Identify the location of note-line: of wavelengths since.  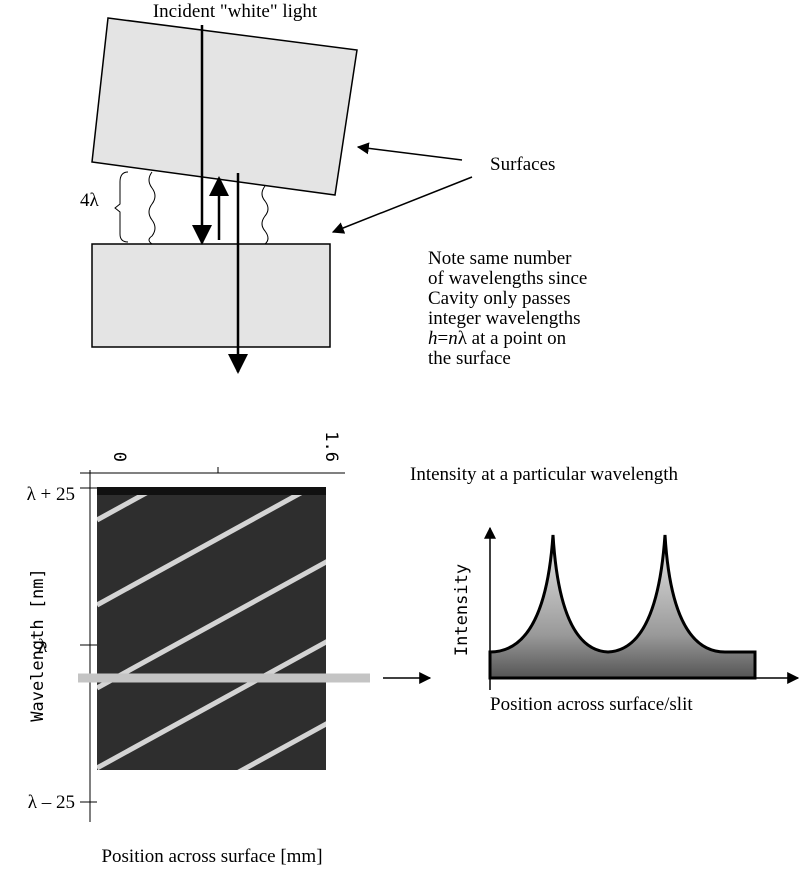
(507, 278).